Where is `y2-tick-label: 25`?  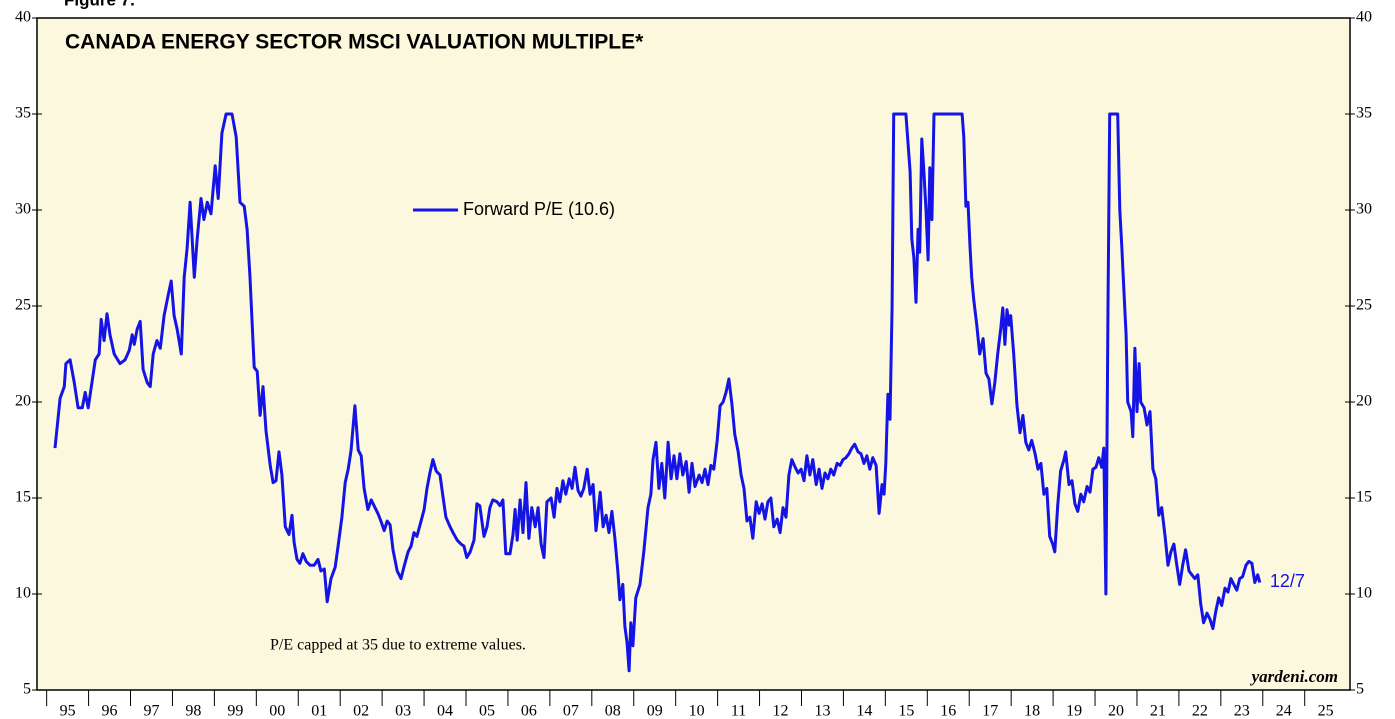 y2-tick-label: 25 is located at coordinates (1364, 305).